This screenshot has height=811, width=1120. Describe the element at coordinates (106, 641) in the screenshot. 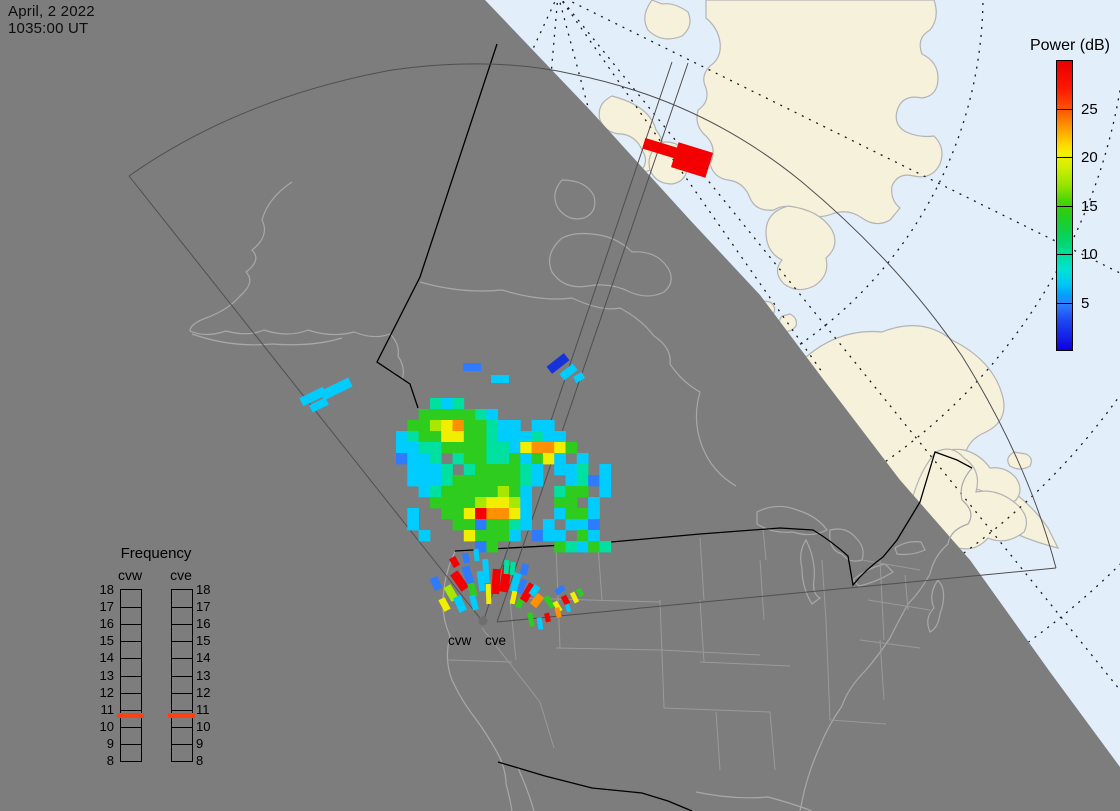

I see `frequency-scale-label: 15` at that location.